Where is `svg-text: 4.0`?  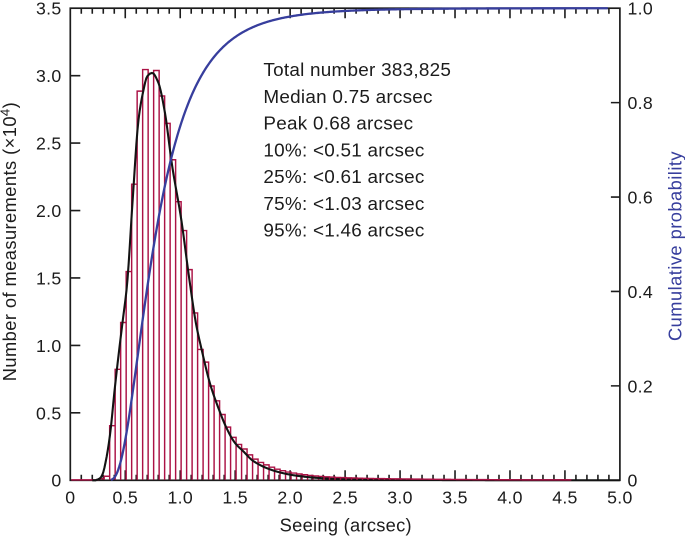 svg-text: 4.0 is located at coordinates (510, 497).